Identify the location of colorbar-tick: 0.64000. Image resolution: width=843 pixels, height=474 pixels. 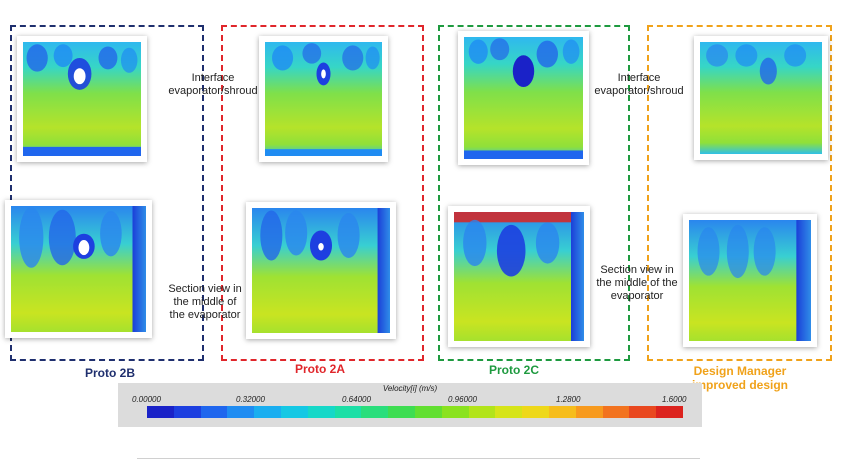
(356, 399).